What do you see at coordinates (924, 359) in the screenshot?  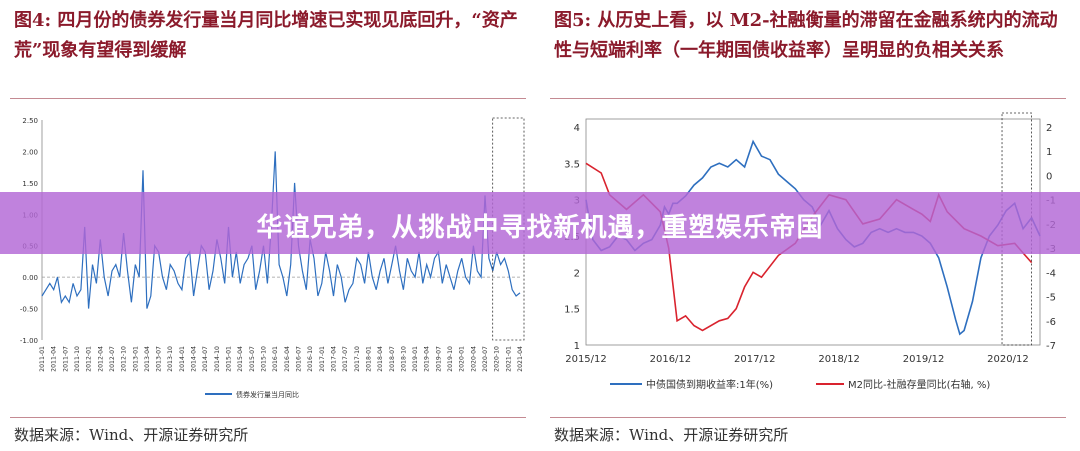 I see `right-x-tick-label: 2019/12` at bounding box center [924, 359].